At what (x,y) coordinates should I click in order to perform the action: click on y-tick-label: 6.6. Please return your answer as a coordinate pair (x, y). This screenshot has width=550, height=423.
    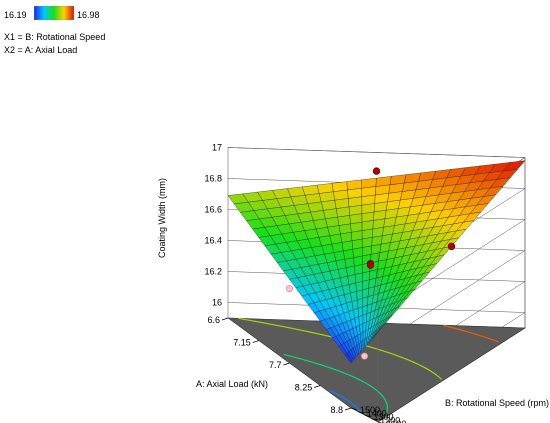
    Looking at the image, I should click on (213, 320).